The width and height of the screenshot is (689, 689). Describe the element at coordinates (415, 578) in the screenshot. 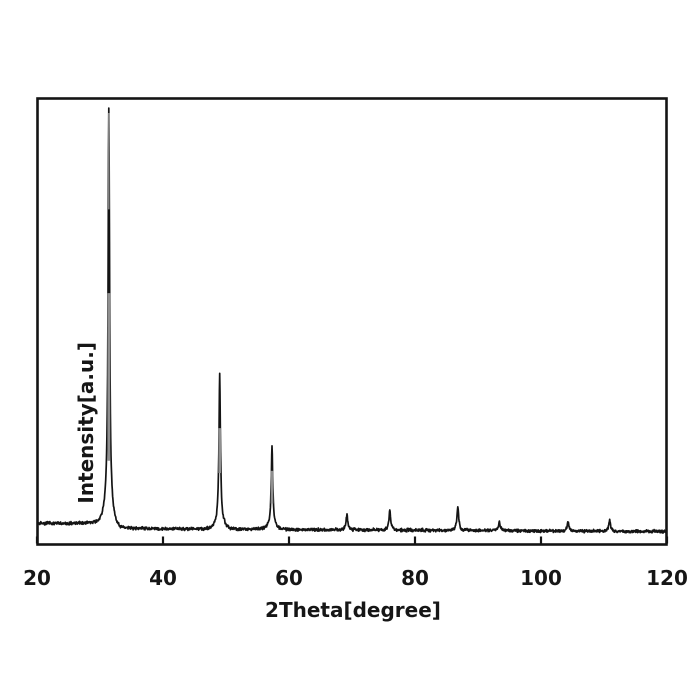

I see `x-tick-label-80: 80` at that location.